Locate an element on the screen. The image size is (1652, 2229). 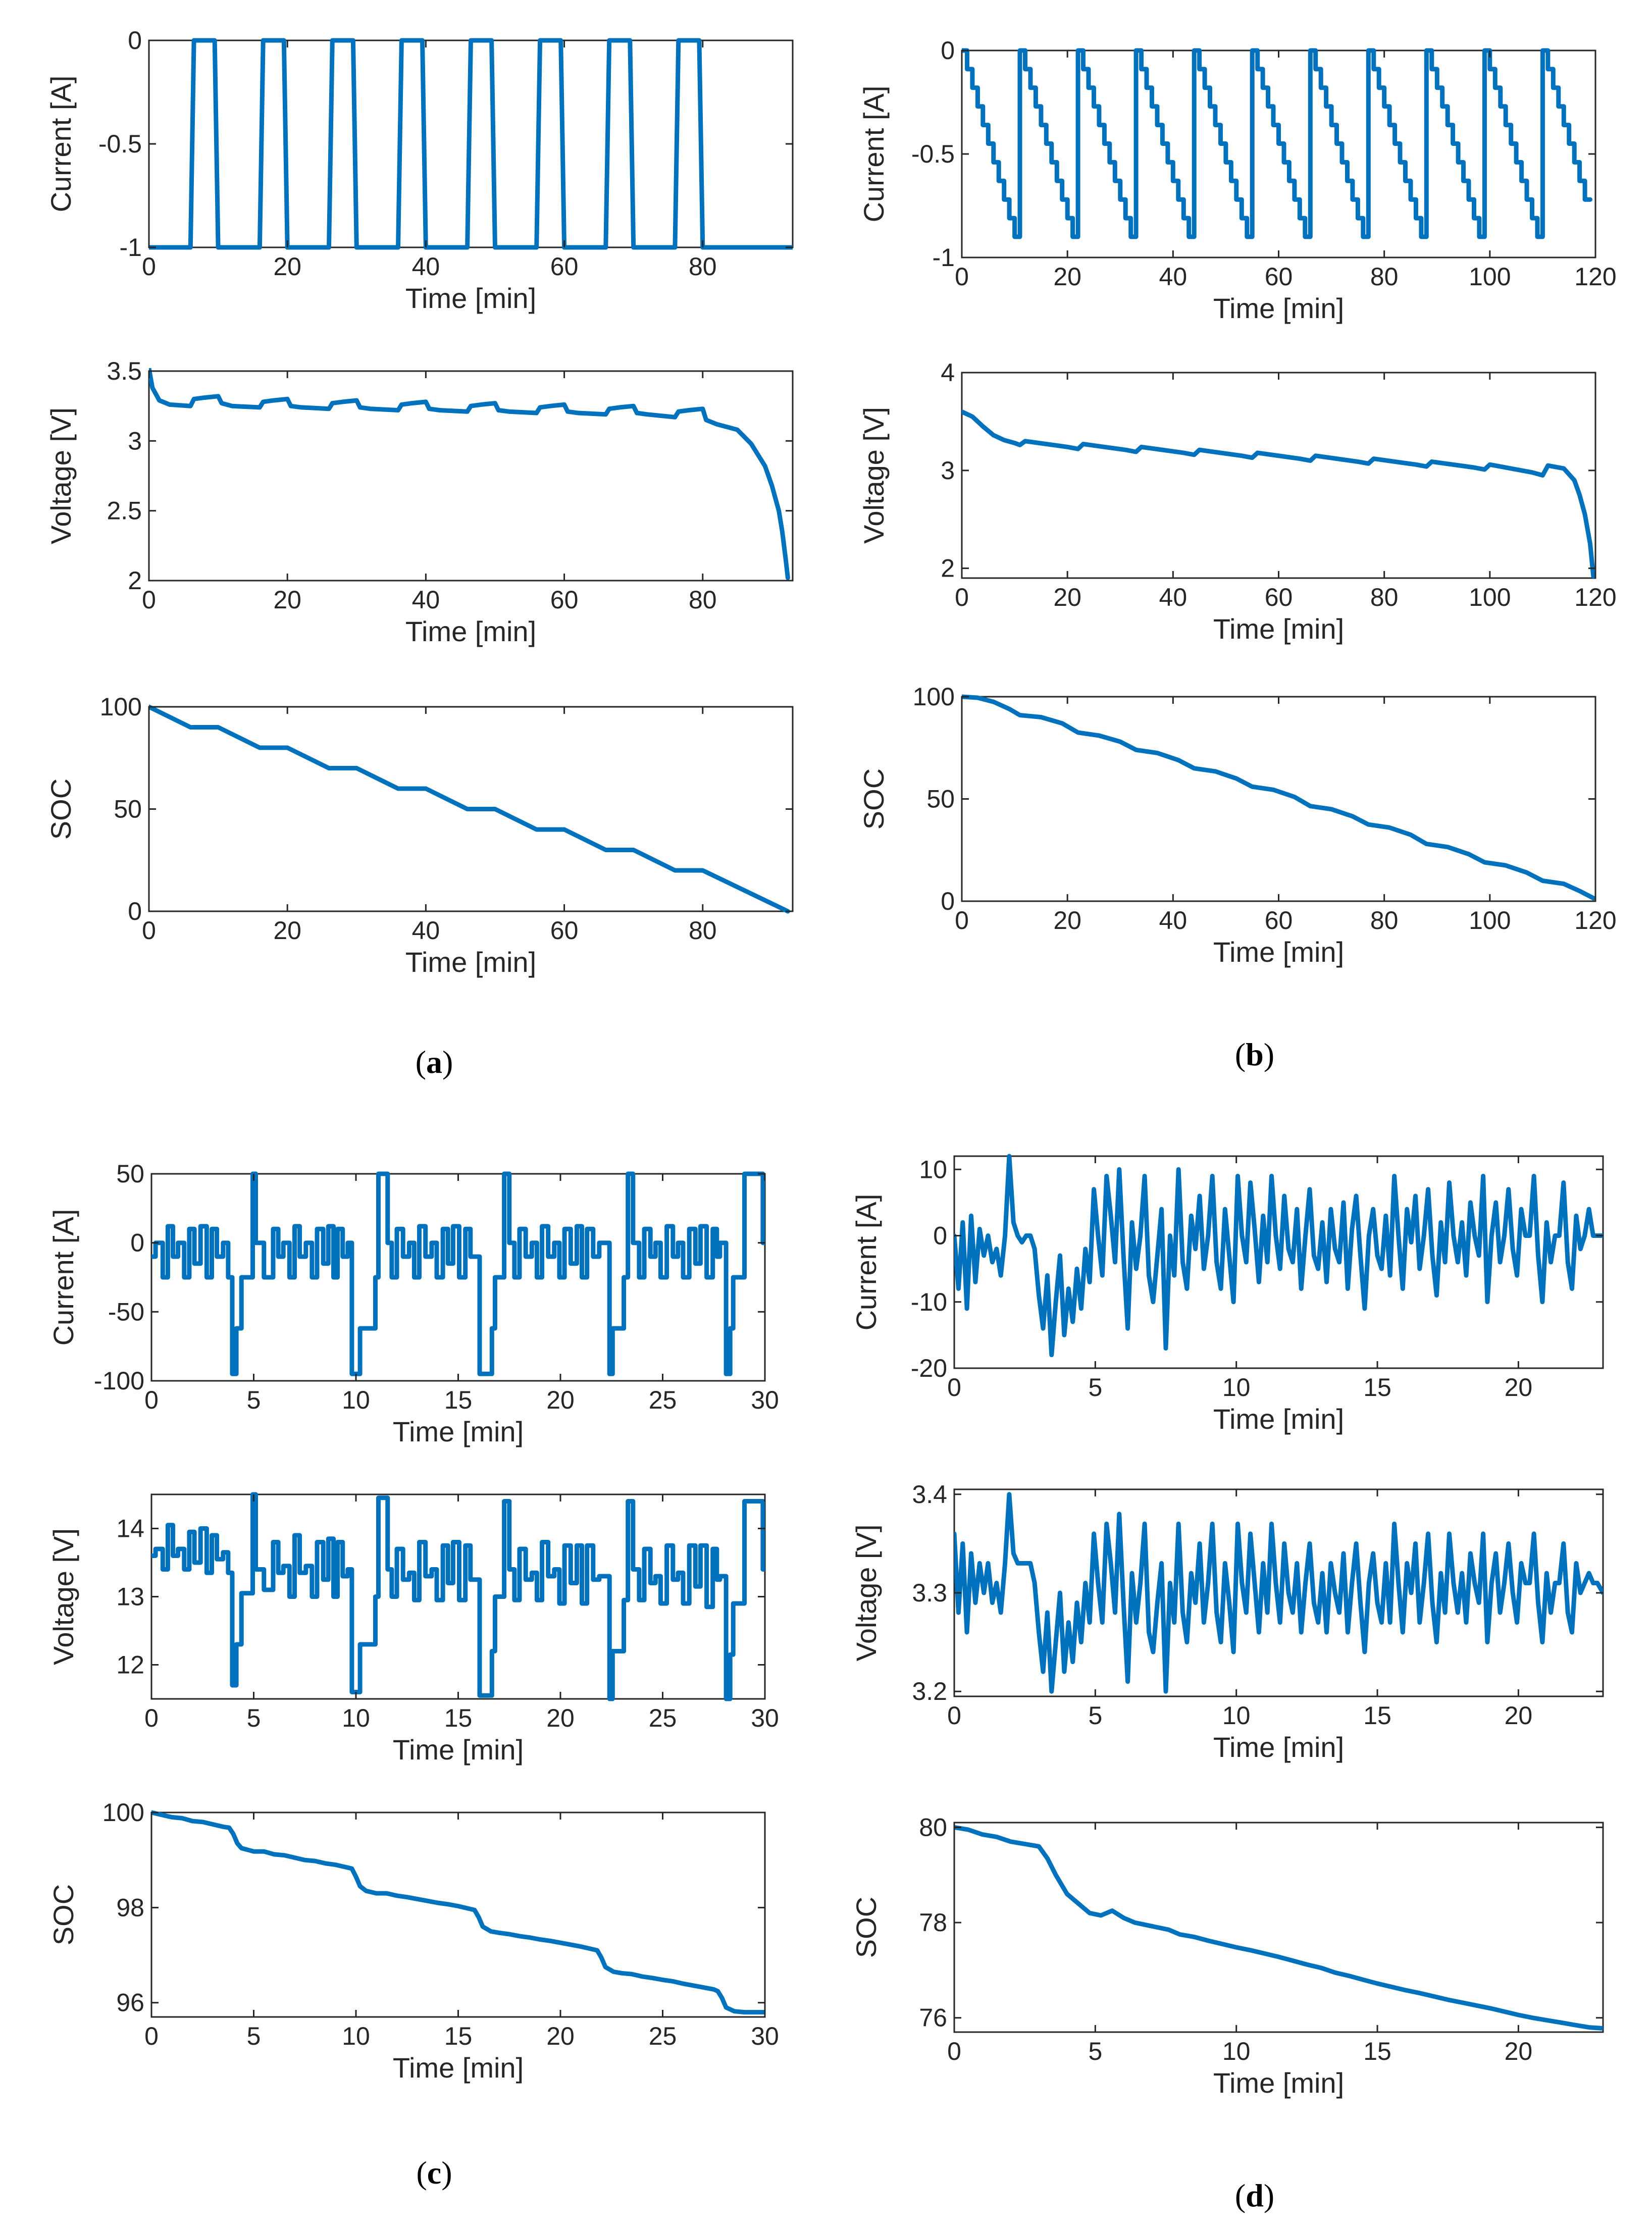
subplot-c-voltage: 0 5 10 15 20 25 30 12 13 14 Time [min] Voltage [V] is located at coordinates (413, 1629).